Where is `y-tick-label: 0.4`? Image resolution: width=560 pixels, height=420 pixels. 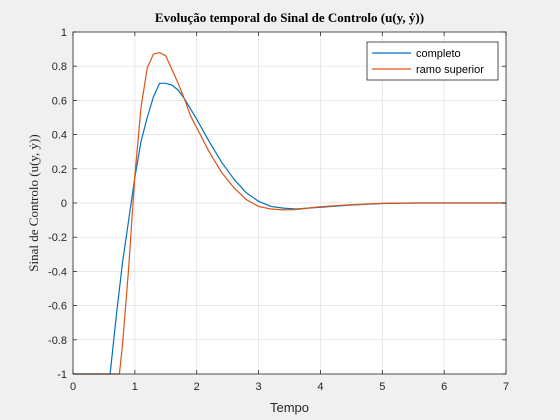
y-tick-label: 0.4 is located at coordinates (59, 136).